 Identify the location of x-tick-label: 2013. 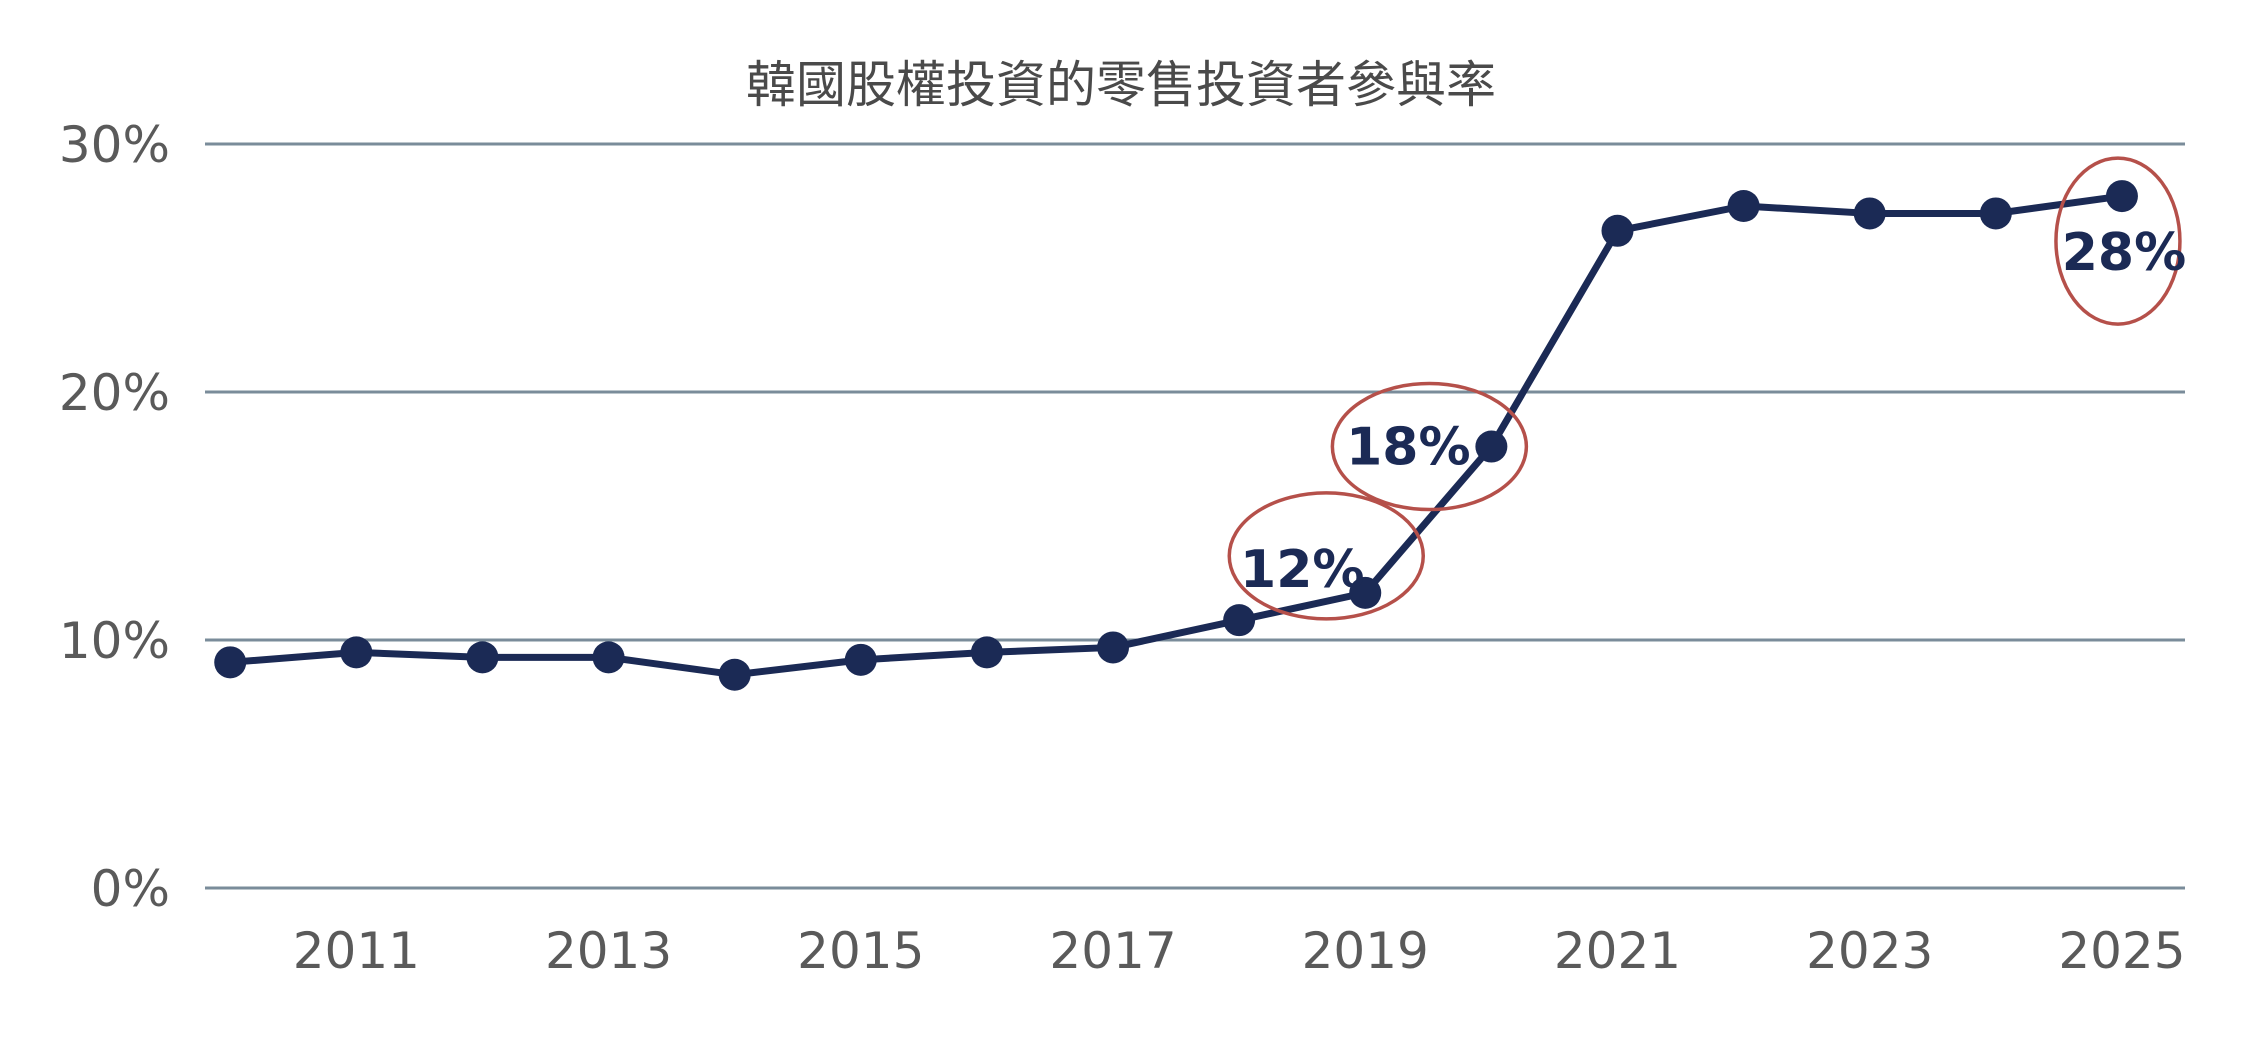
(608, 951).